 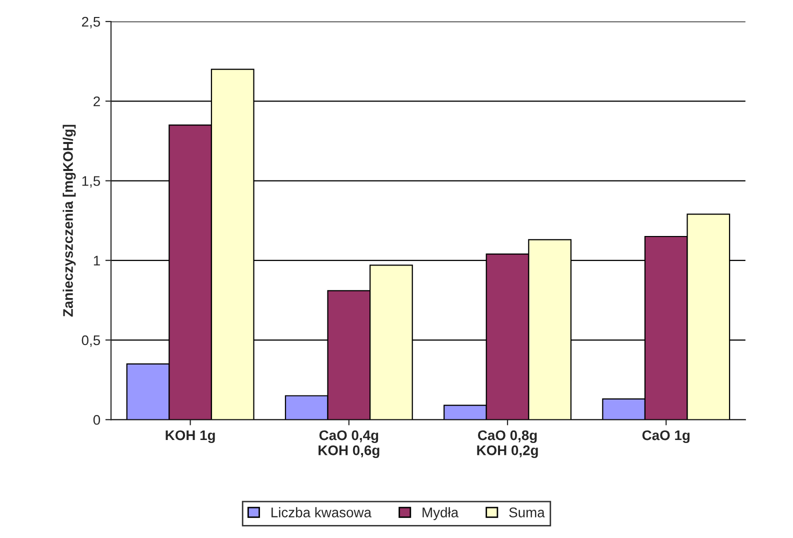 What do you see at coordinates (349, 444) in the screenshot?
I see `x-tick-label: CaO 0,4g KOH 0,6g` at bounding box center [349, 444].